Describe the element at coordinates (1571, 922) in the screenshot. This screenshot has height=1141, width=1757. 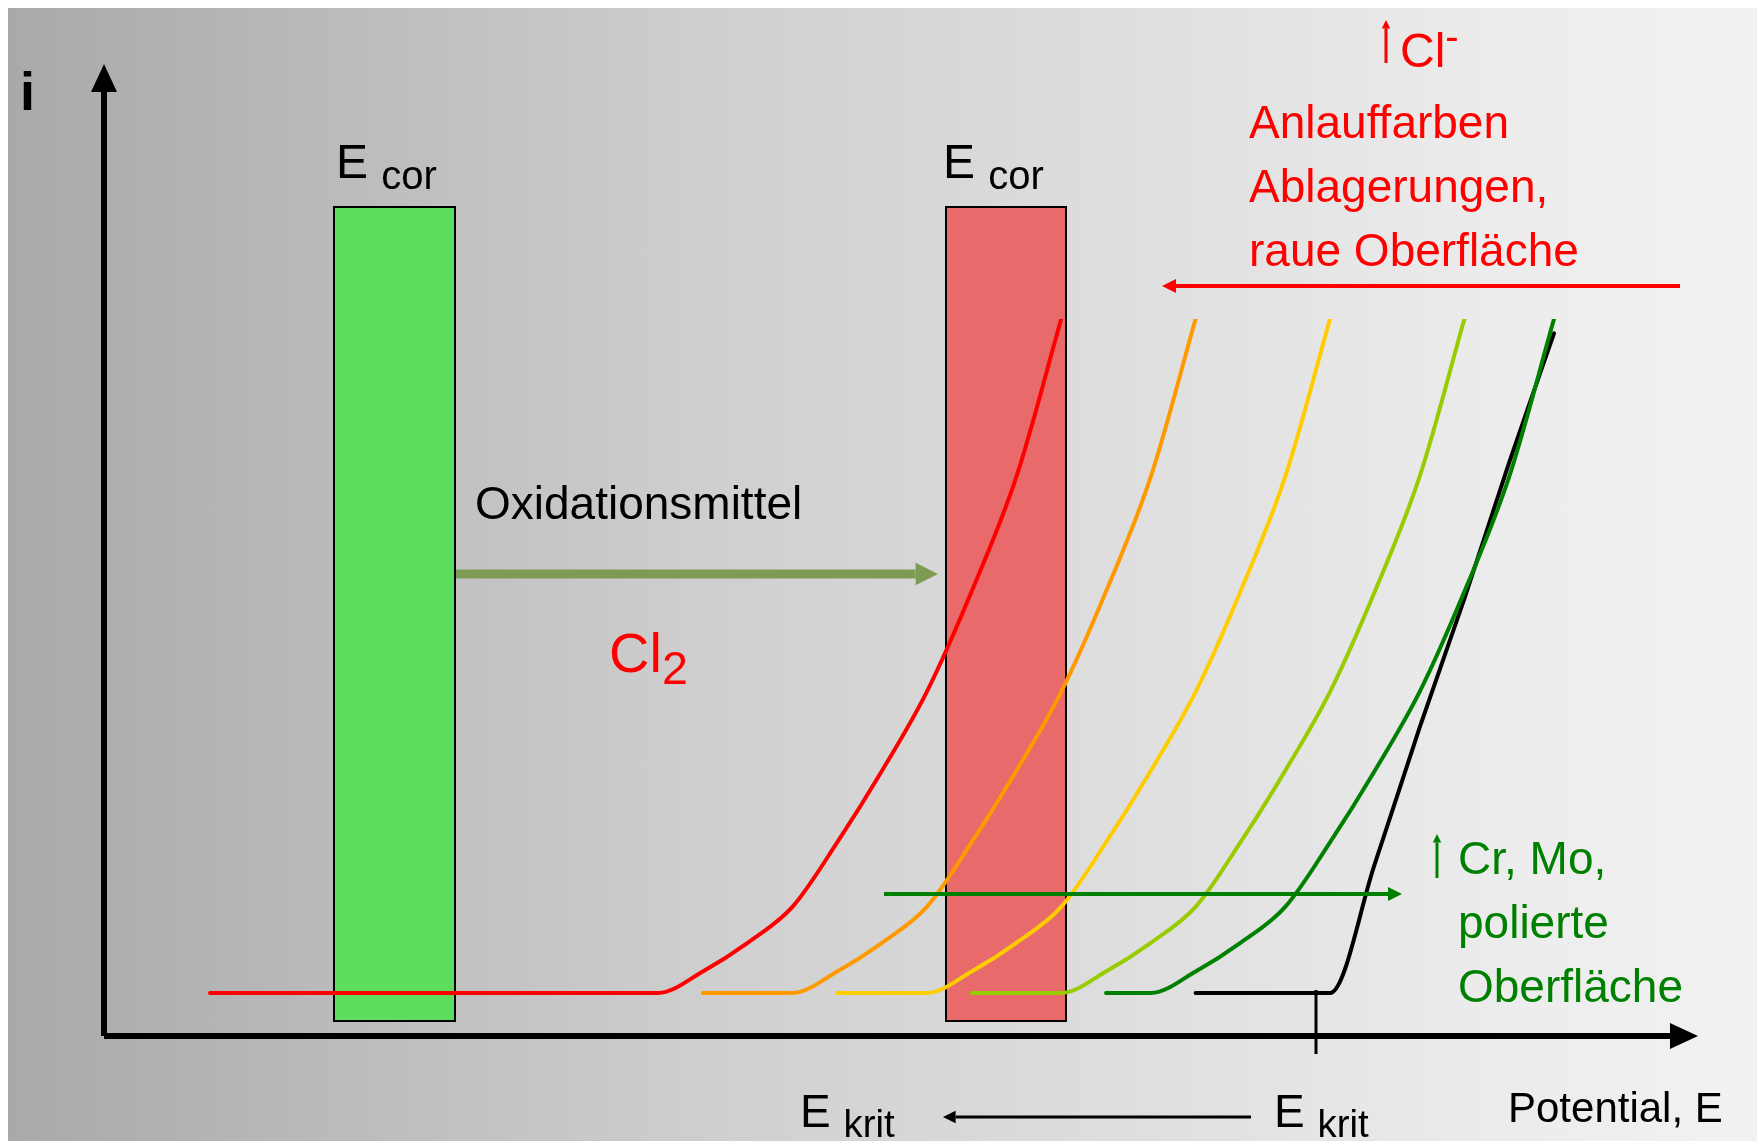
I see `annotation: Cr, Mo, polierte Oberfläche` at that location.